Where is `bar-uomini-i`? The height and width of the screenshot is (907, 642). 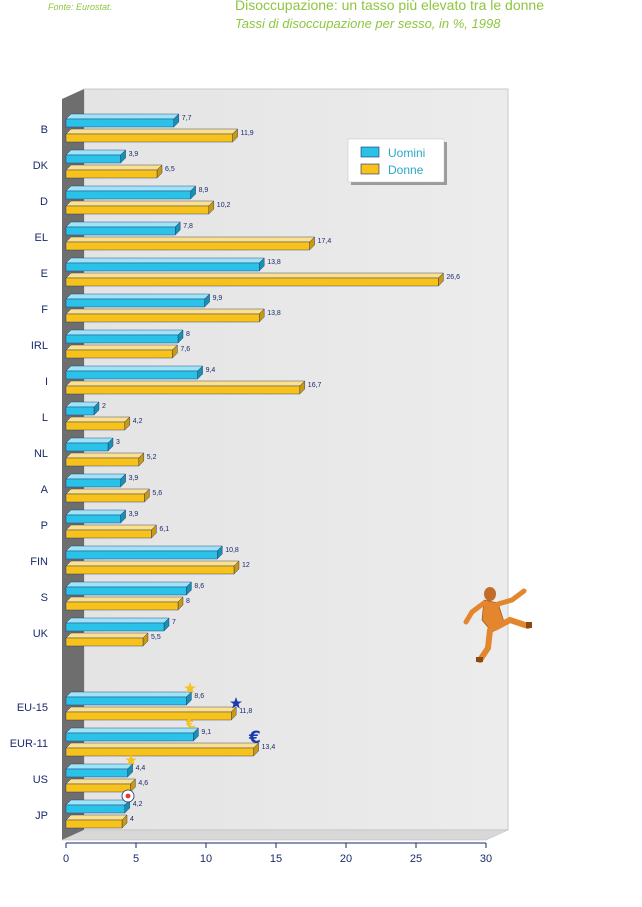 bar-uomini-i is located at coordinates (134, 372).